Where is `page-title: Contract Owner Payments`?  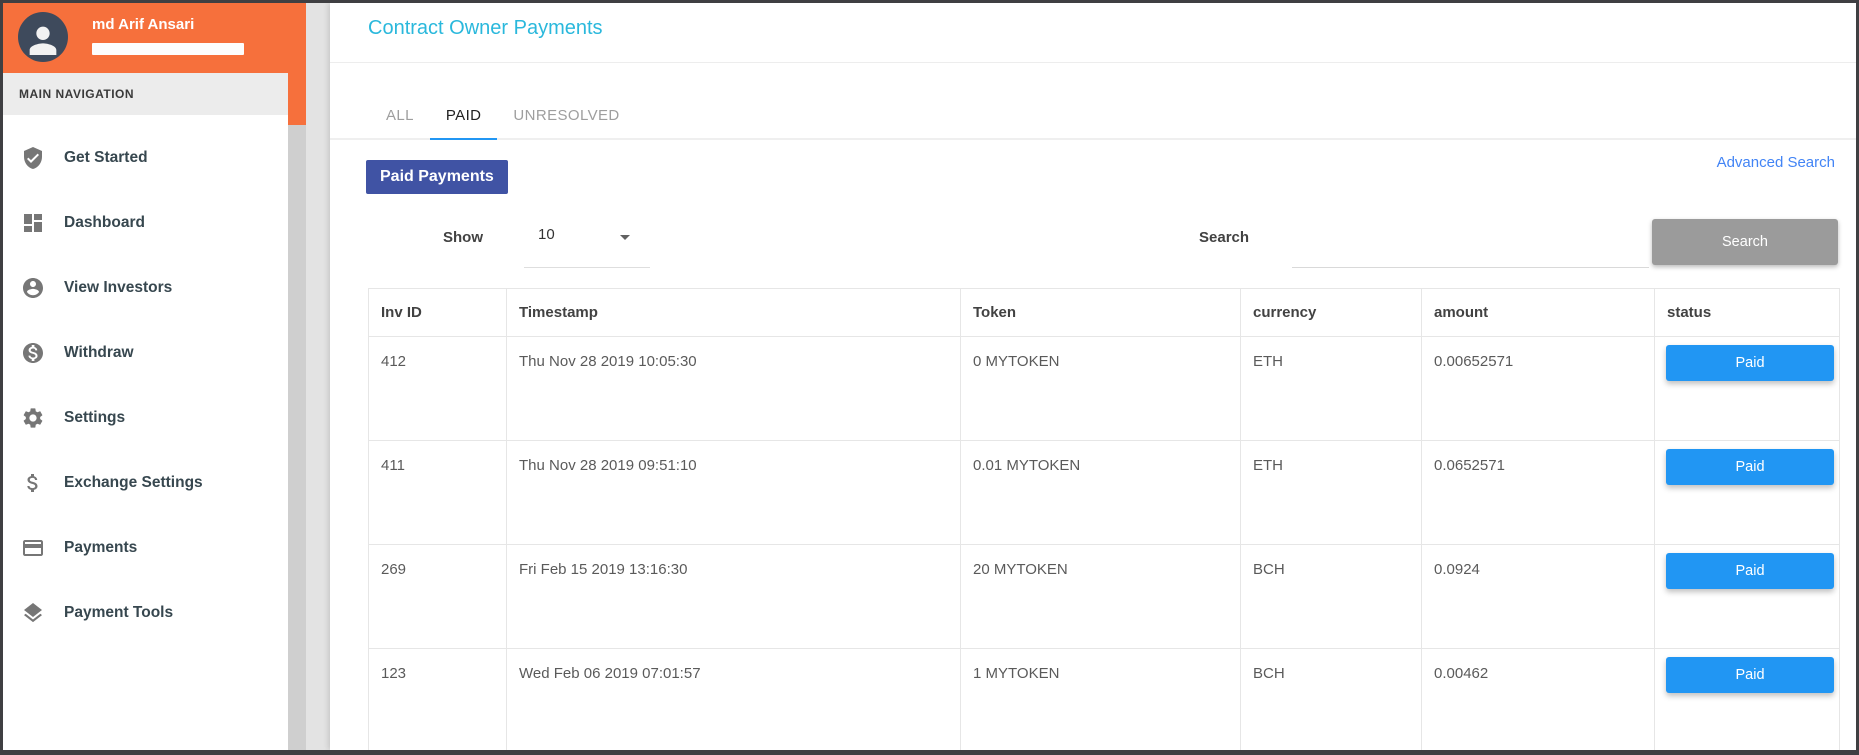 page-title: Contract Owner Payments is located at coordinates (485, 28).